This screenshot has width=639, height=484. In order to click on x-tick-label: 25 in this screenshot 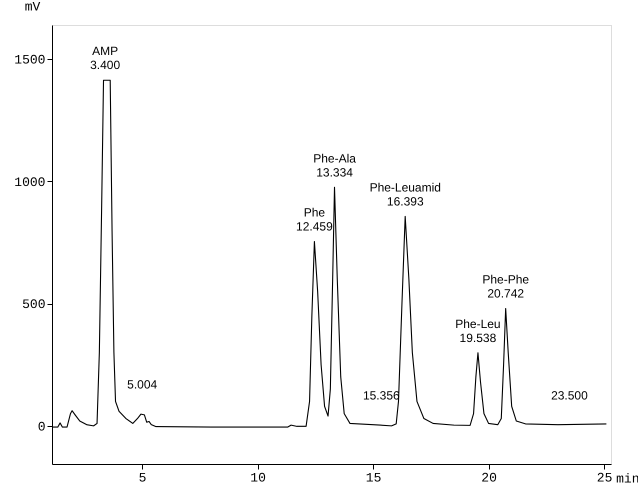, I will do `click(604, 477)`.